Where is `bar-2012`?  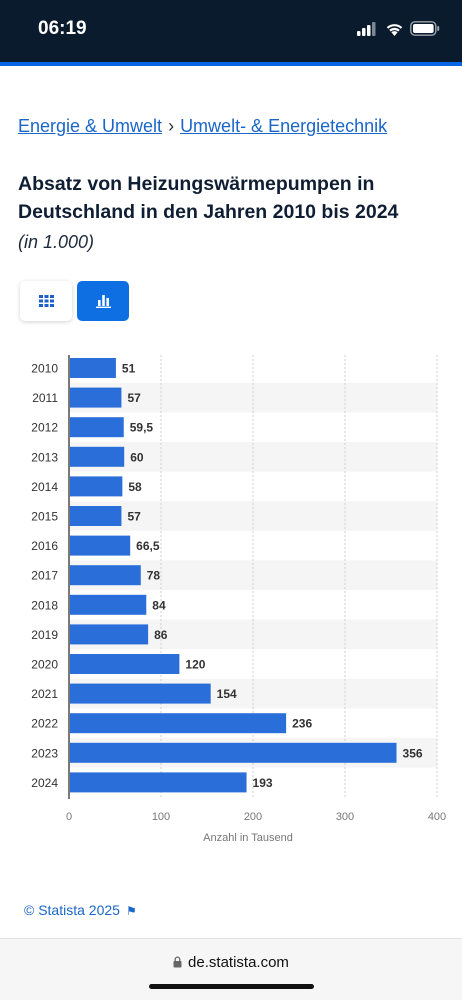
bar-2012 is located at coordinates (97, 427).